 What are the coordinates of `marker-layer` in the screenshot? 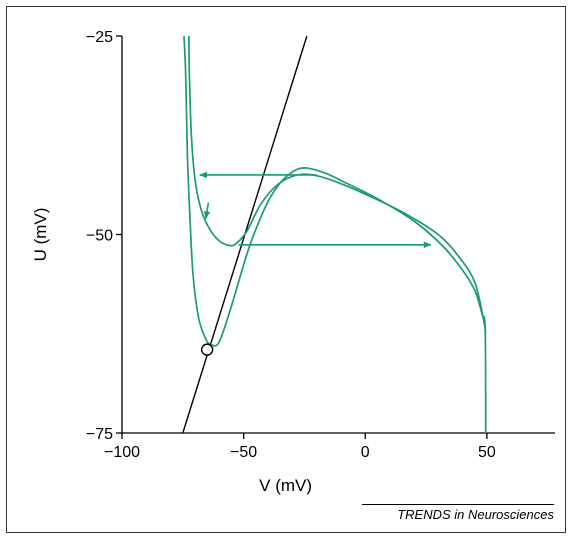 It's located at (207, 349).